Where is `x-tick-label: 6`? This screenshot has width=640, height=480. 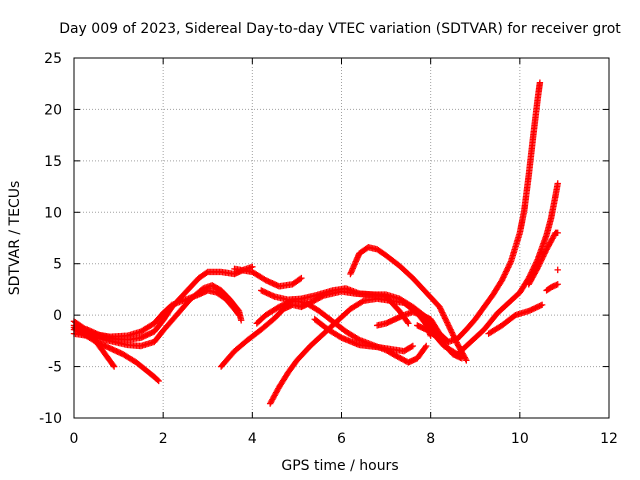 x-tick-label: 6 is located at coordinates (341, 439).